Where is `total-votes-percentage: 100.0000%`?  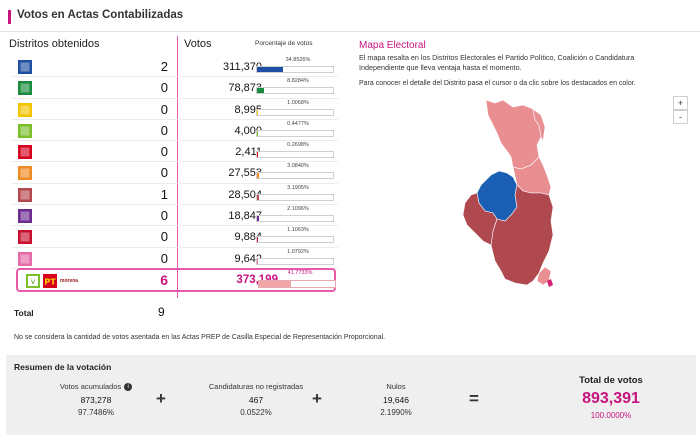 total-votes-percentage: 100.0000% is located at coordinates (611, 415).